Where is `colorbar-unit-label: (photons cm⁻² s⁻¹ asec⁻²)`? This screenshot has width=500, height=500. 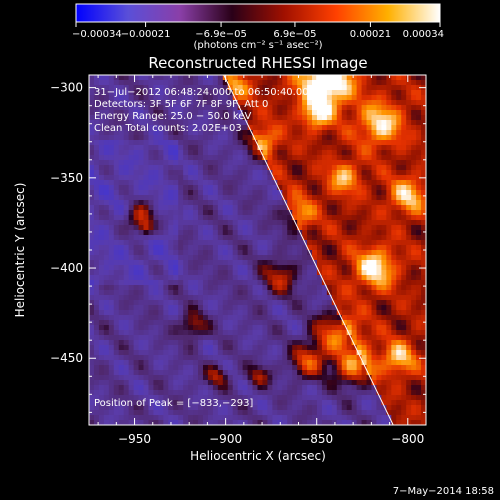 colorbar-unit-label: (photons cm⁻² s⁻¹ asec⁻²) is located at coordinates (257, 45).